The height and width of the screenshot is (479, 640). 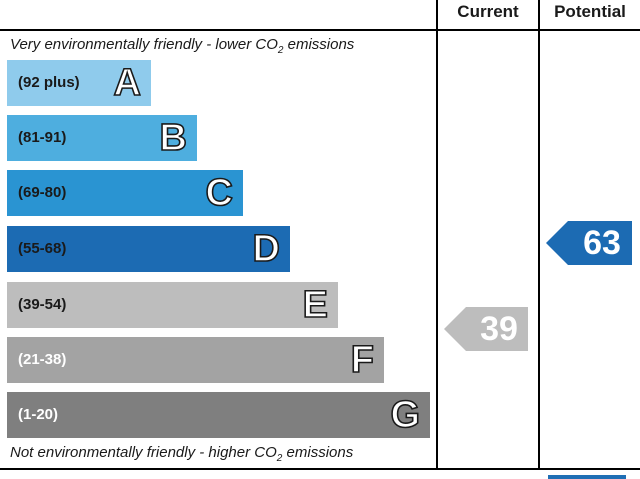 I want to click on potential-header: Potential, so click(x=590, y=11).